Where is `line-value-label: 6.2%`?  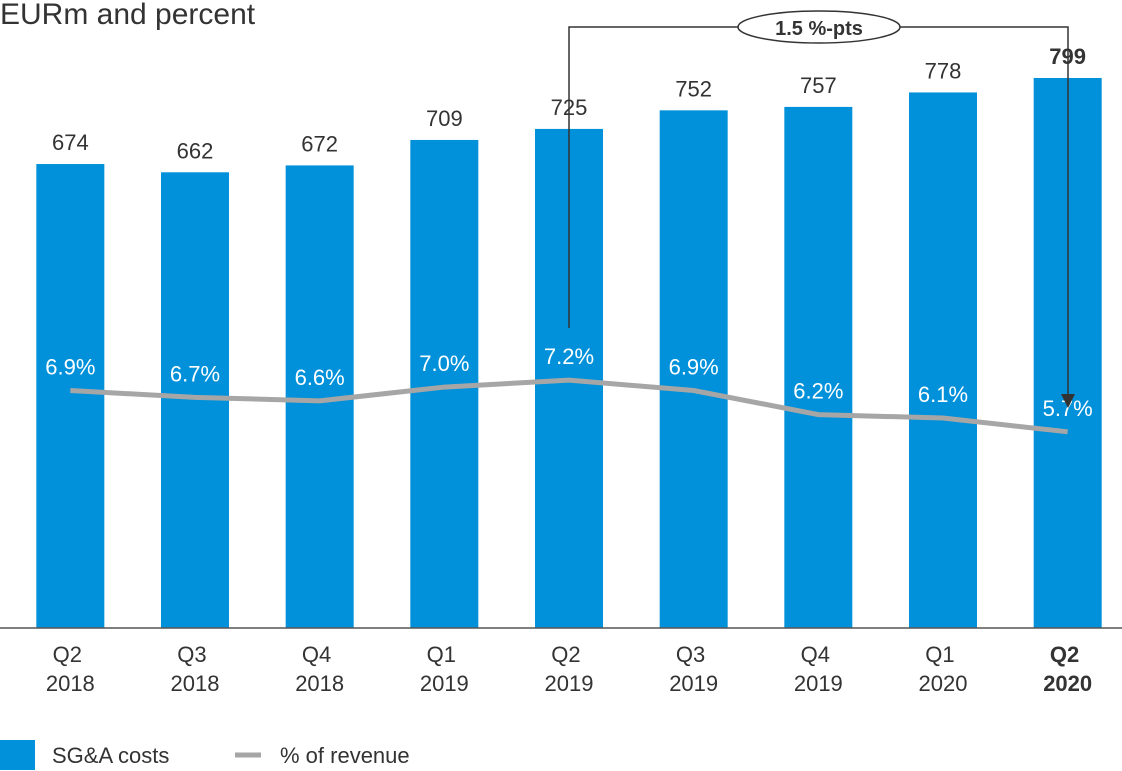 line-value-label: 6.2% is located at coordinates (818, 391).